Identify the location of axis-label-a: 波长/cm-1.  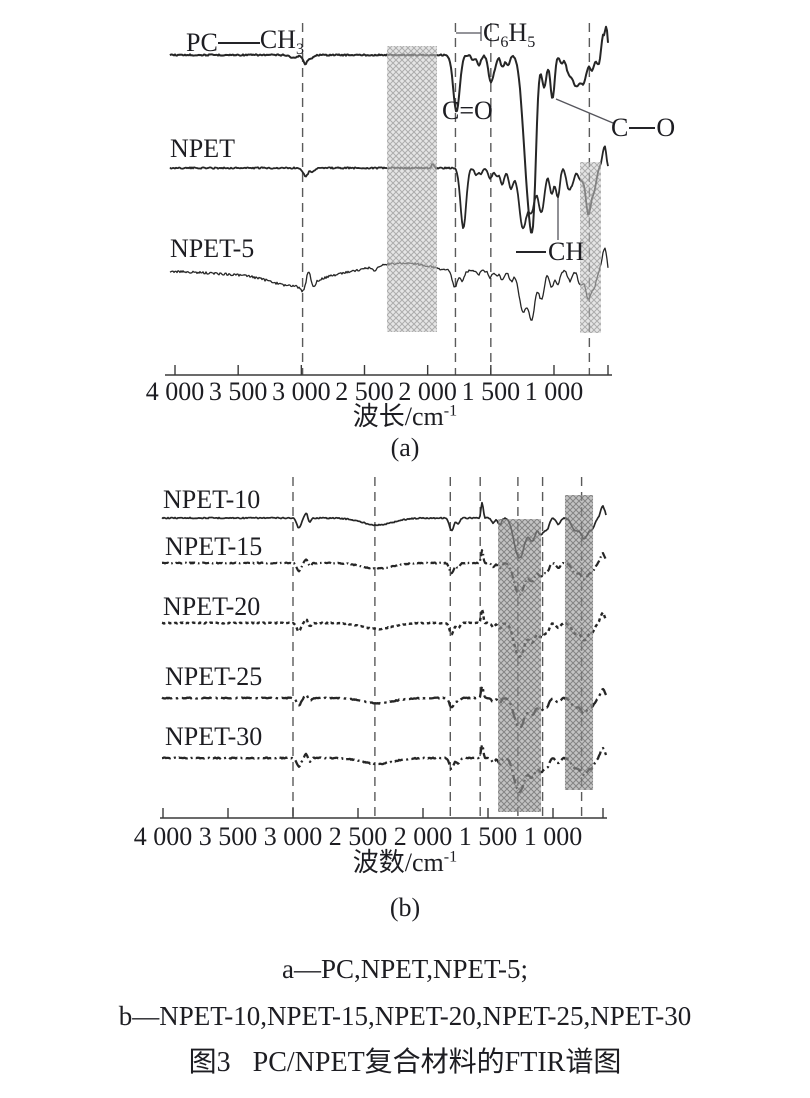
(405, 416).